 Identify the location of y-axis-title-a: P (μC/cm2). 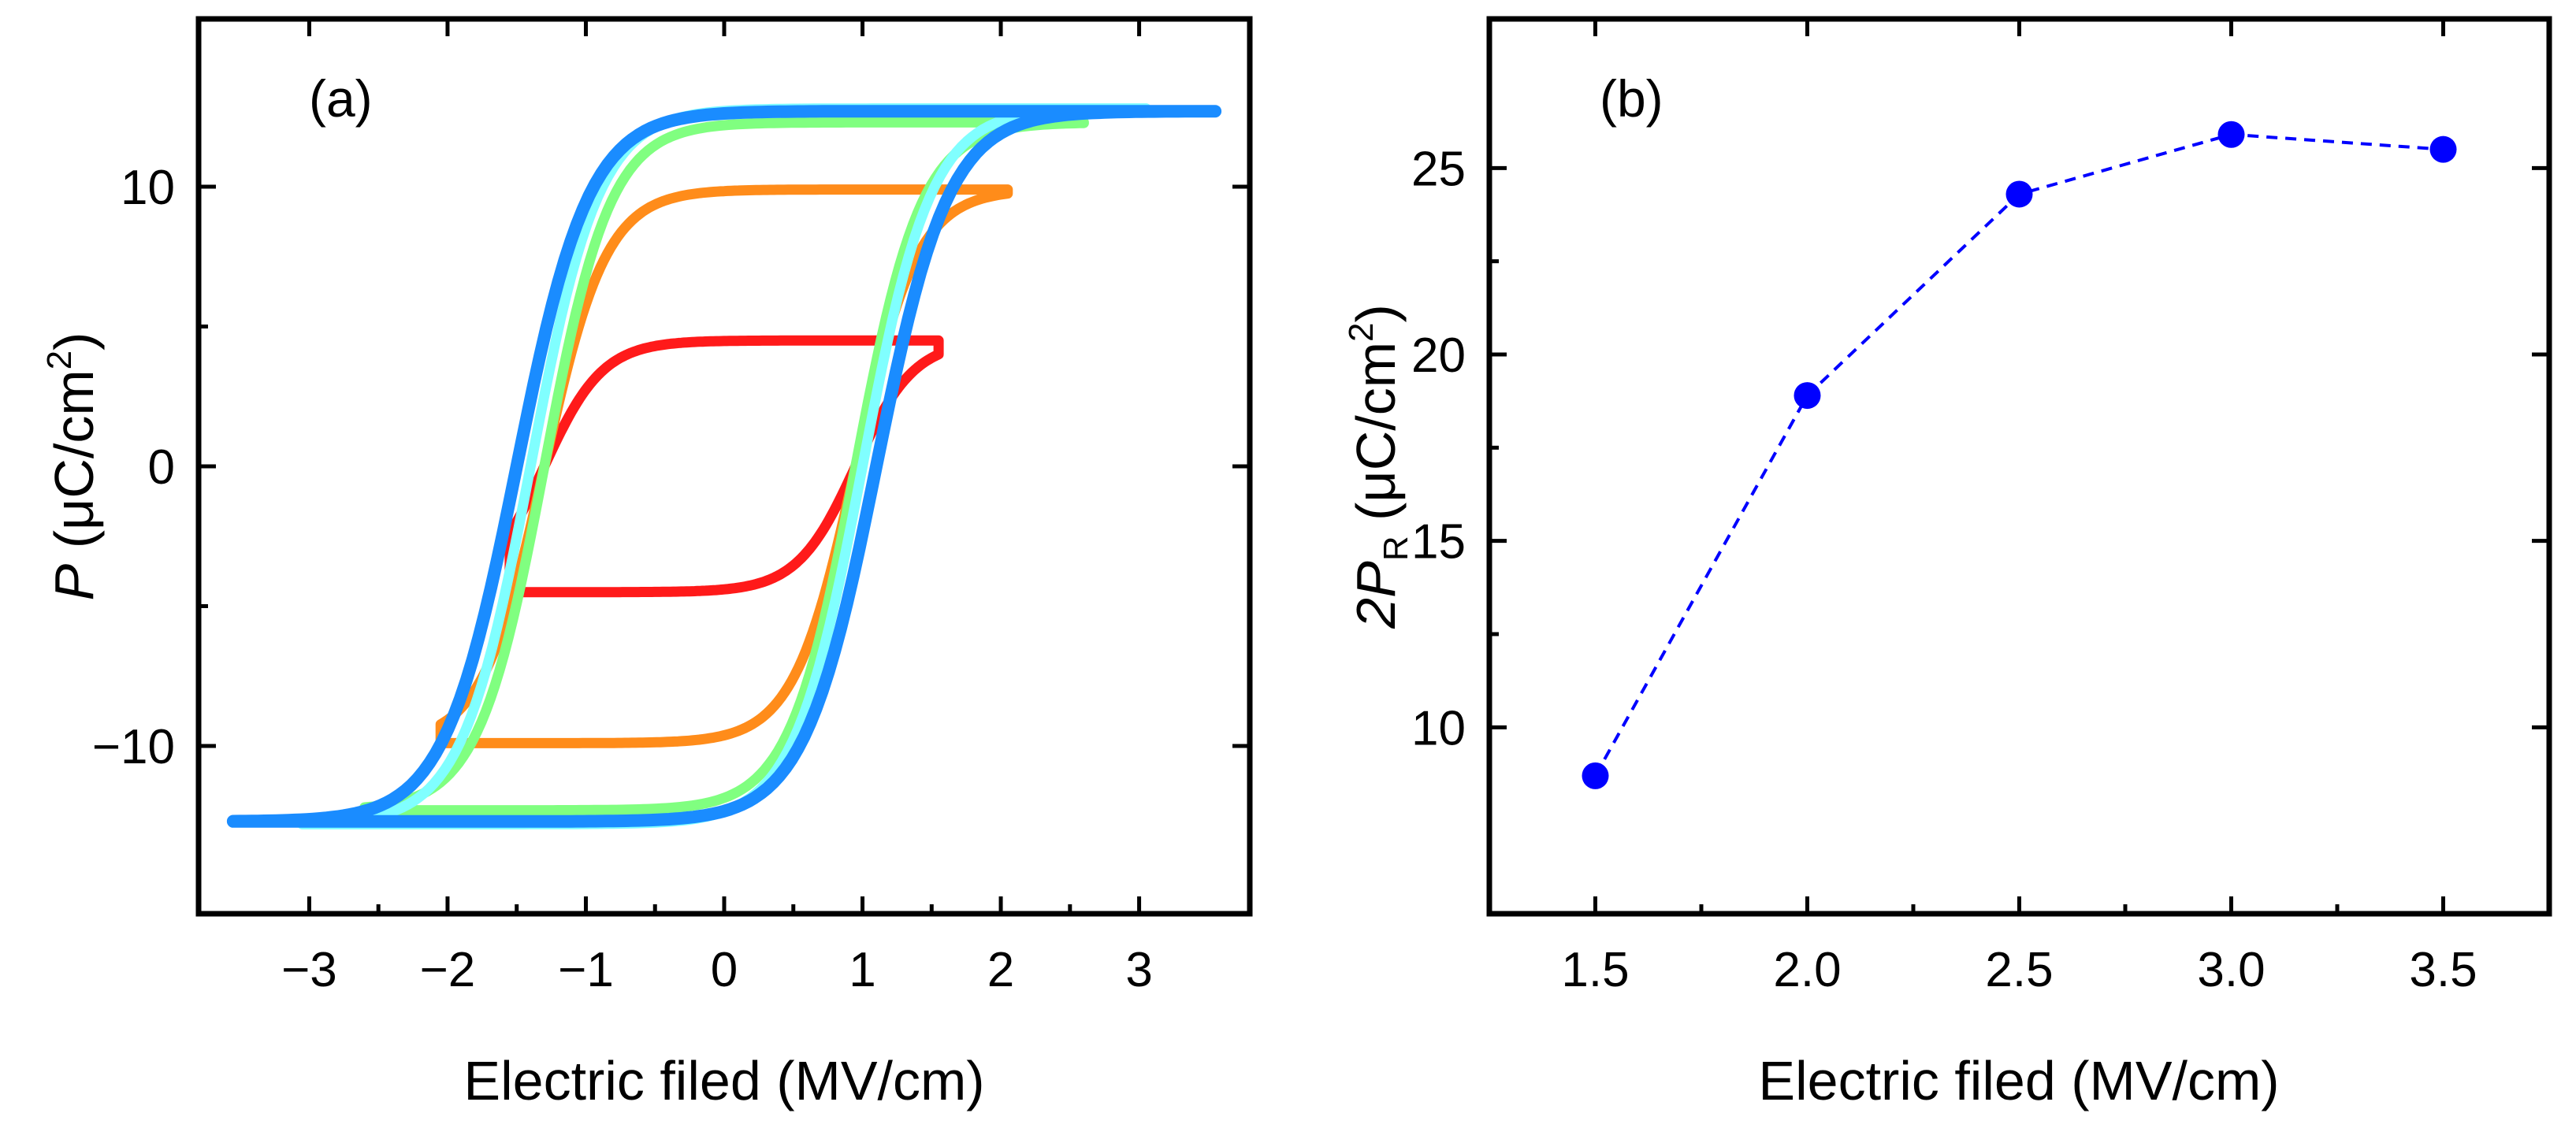
(72, 466).